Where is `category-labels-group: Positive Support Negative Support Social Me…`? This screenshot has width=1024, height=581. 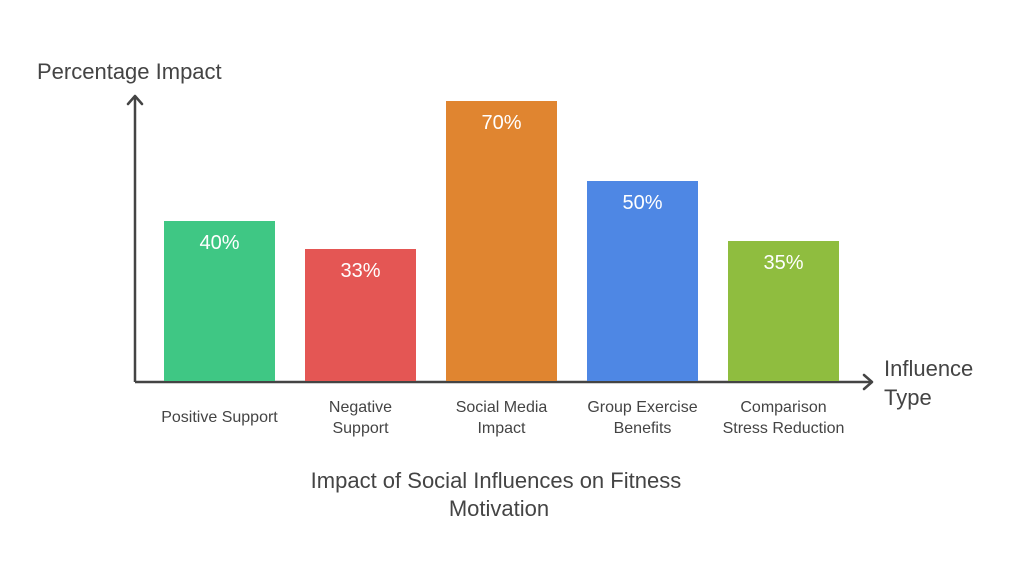
category-labels-group: Positive Support Negative Support Social Me… is located at coordinates (502, 418).